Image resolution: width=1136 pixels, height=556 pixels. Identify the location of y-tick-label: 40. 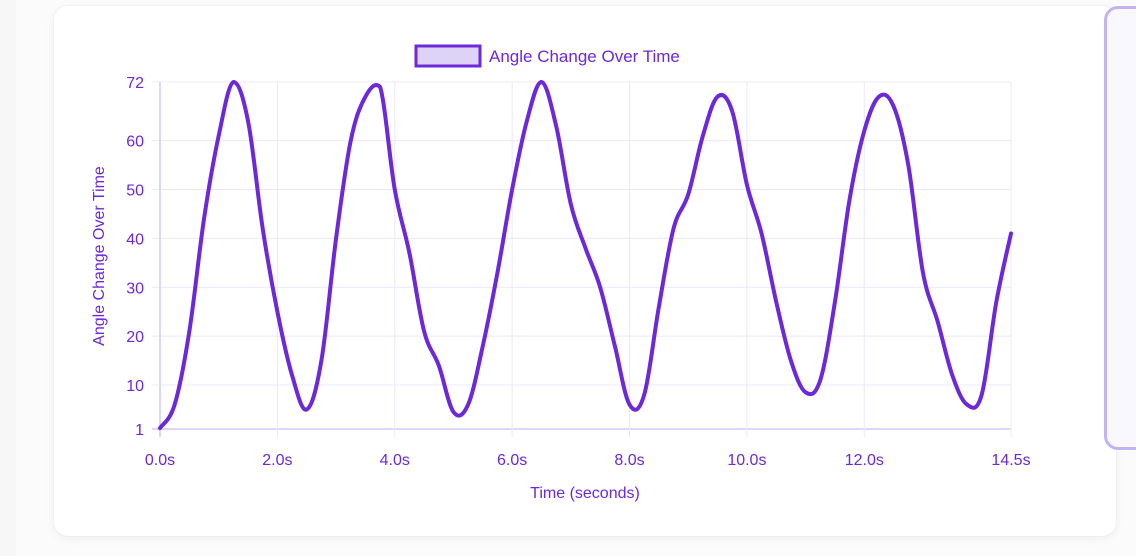
(135, 239).